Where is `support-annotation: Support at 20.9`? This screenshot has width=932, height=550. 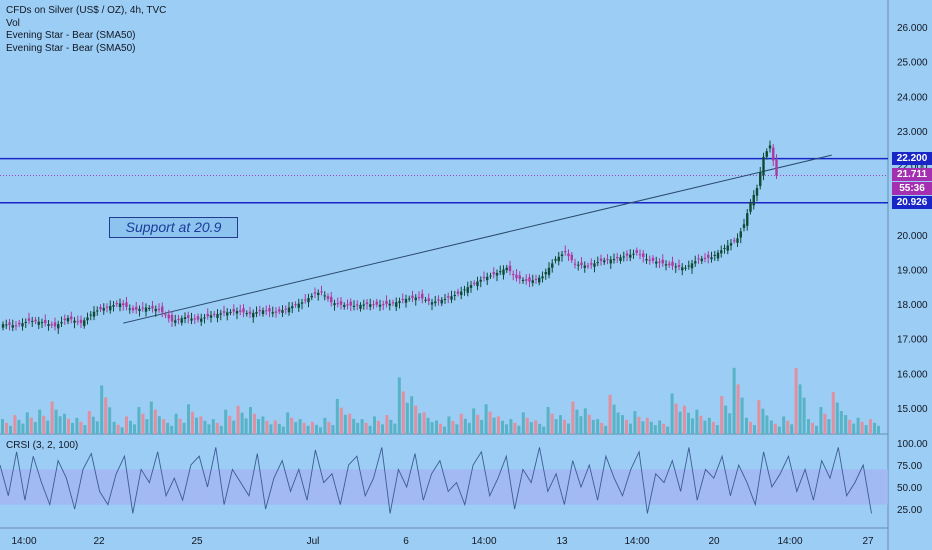
support-annotation: Support at 20.9 is located at coordinates (173, 227).